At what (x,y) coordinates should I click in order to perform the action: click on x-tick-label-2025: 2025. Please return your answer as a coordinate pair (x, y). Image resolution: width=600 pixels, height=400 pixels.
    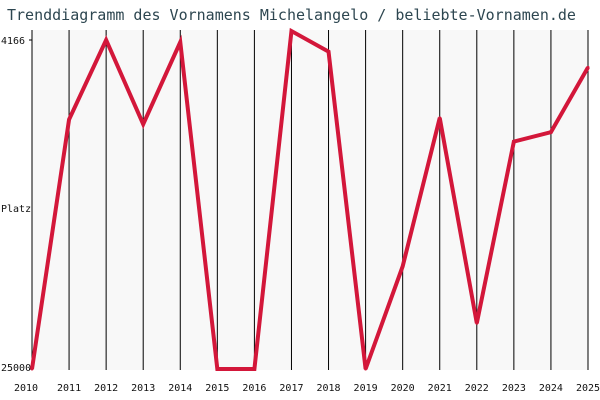
    Looking at the image, I should click on (588, 388).